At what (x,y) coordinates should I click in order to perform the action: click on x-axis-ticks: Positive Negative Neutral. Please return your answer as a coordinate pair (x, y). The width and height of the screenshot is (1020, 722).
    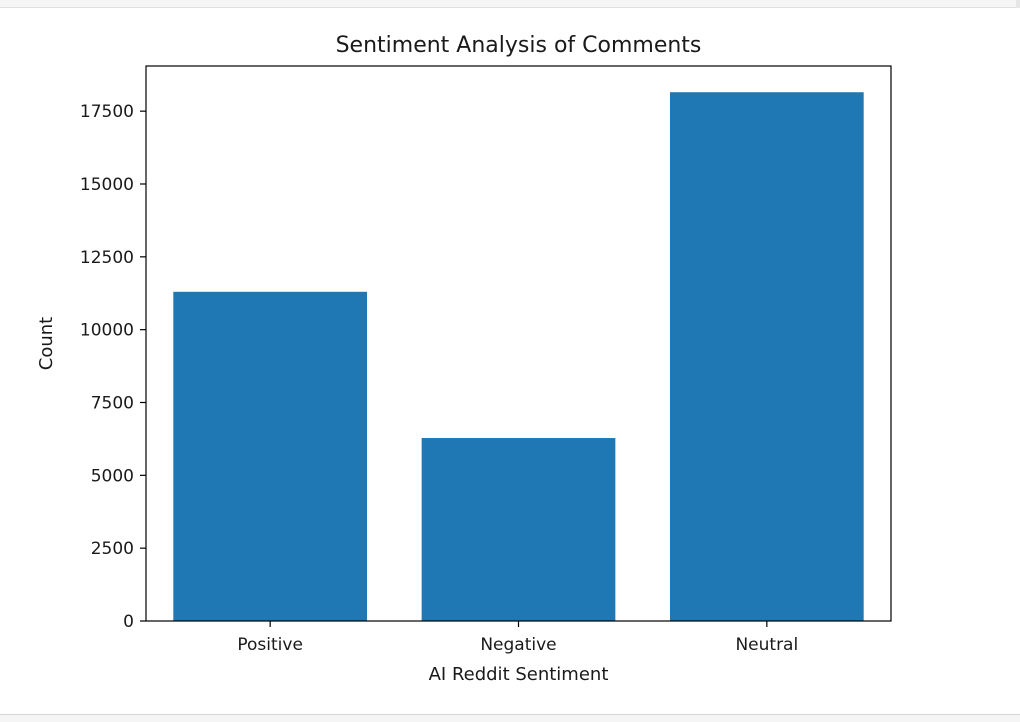
    Looking at the image, I should click on (517, 638).